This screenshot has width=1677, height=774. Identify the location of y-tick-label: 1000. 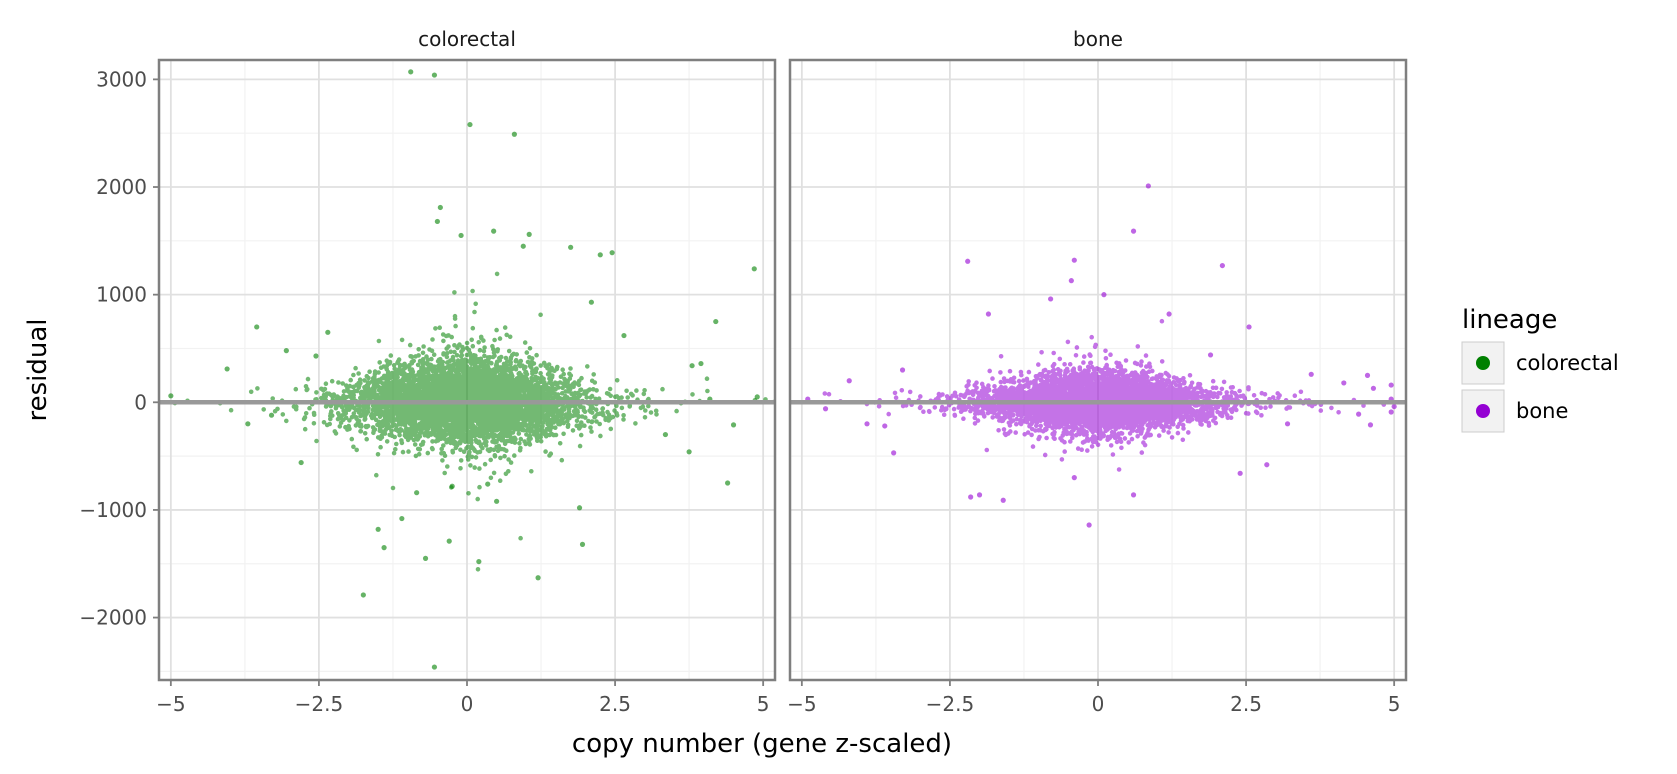
(121, 295).